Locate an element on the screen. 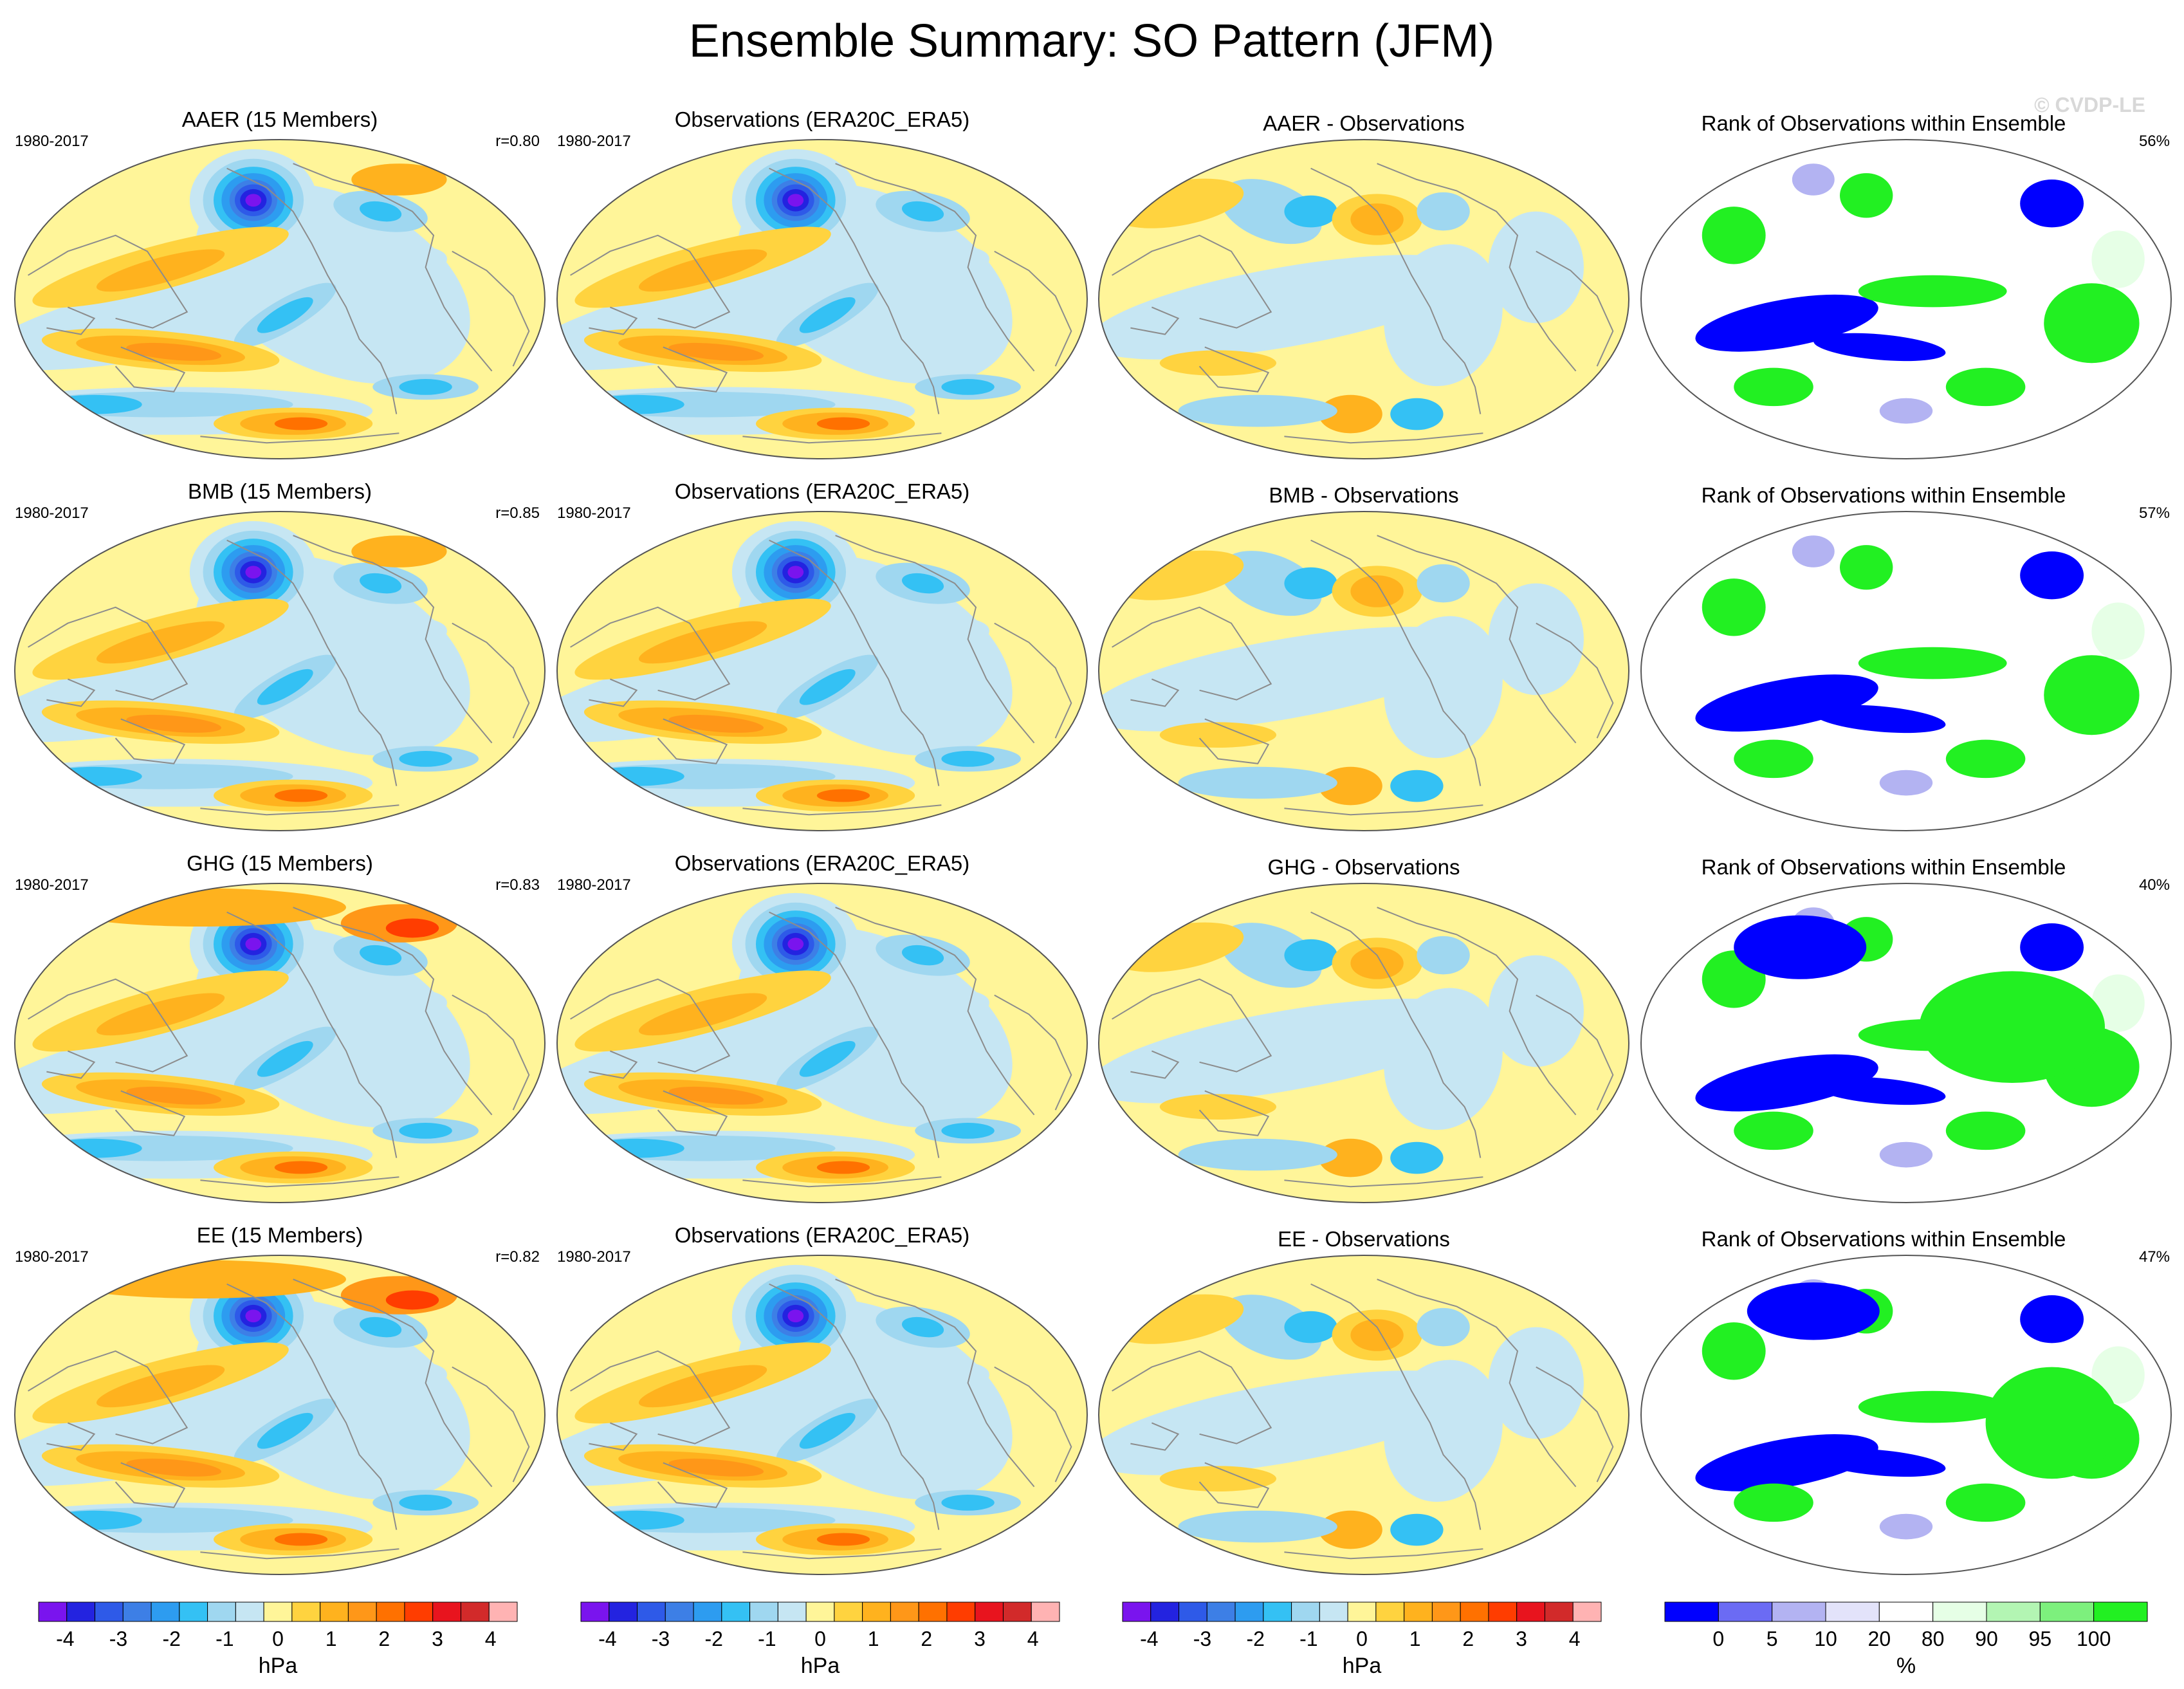 Image resolution: width=2184 pixels, height=1689 pixels. panel-diff-bmb: BMB - Observations is located at coordinates (1363, 657).